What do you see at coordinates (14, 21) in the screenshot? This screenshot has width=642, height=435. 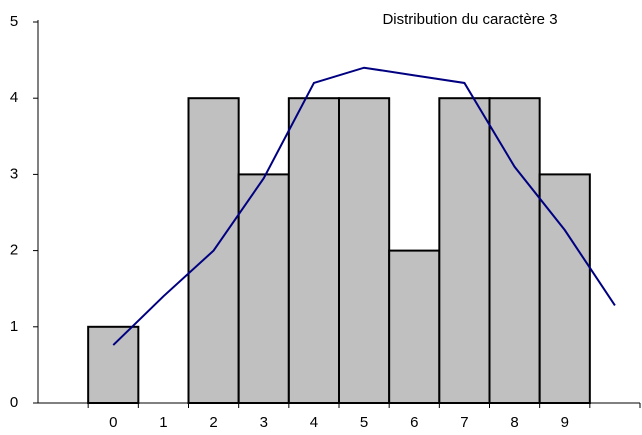 I see `y-tick-label: 5` at bounding box center [14, 21].